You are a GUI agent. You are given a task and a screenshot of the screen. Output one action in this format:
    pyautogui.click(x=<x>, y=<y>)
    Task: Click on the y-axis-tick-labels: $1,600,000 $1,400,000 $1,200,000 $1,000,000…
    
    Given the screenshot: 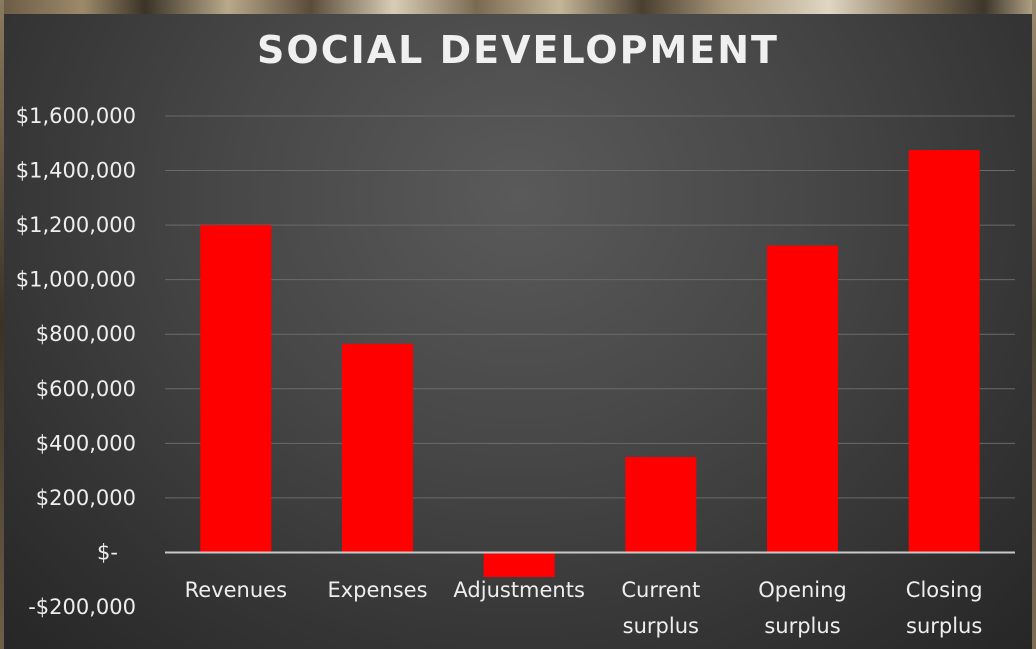 What is the action you would take?
    pyautogui.click(x=76, y=361)
    